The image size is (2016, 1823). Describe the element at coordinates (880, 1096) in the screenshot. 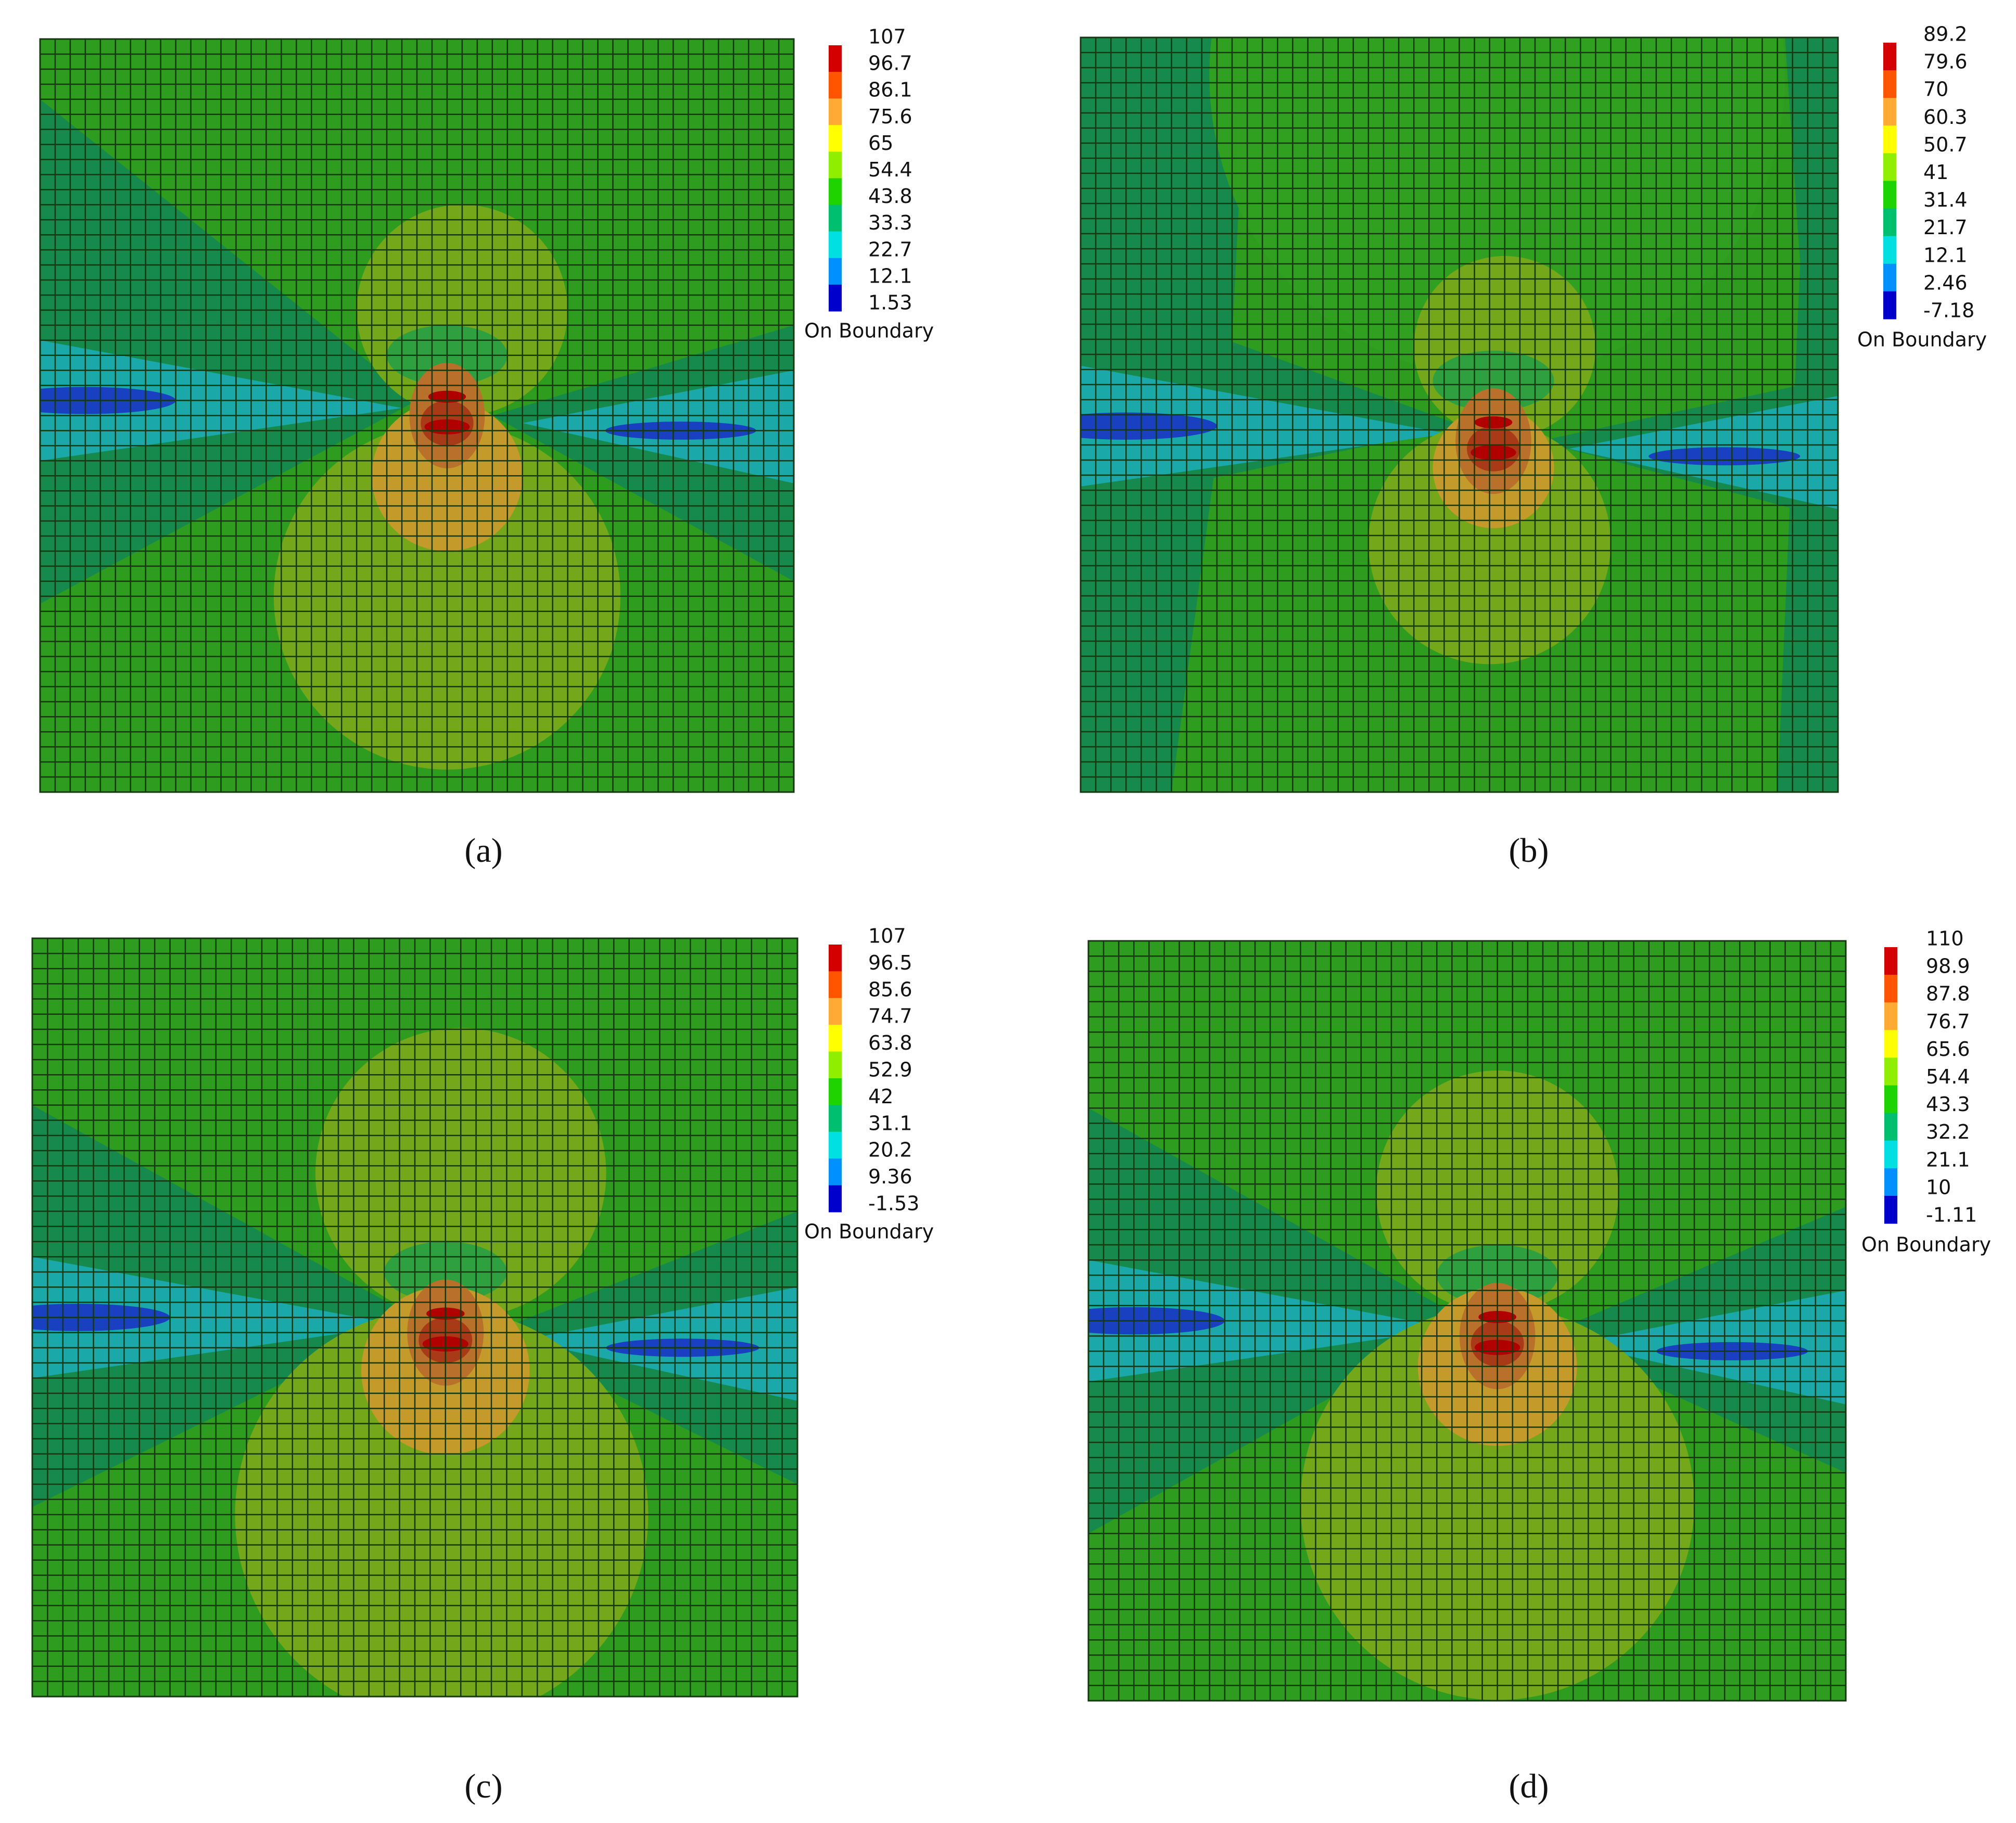

I see `legend-label: 42` at that location.